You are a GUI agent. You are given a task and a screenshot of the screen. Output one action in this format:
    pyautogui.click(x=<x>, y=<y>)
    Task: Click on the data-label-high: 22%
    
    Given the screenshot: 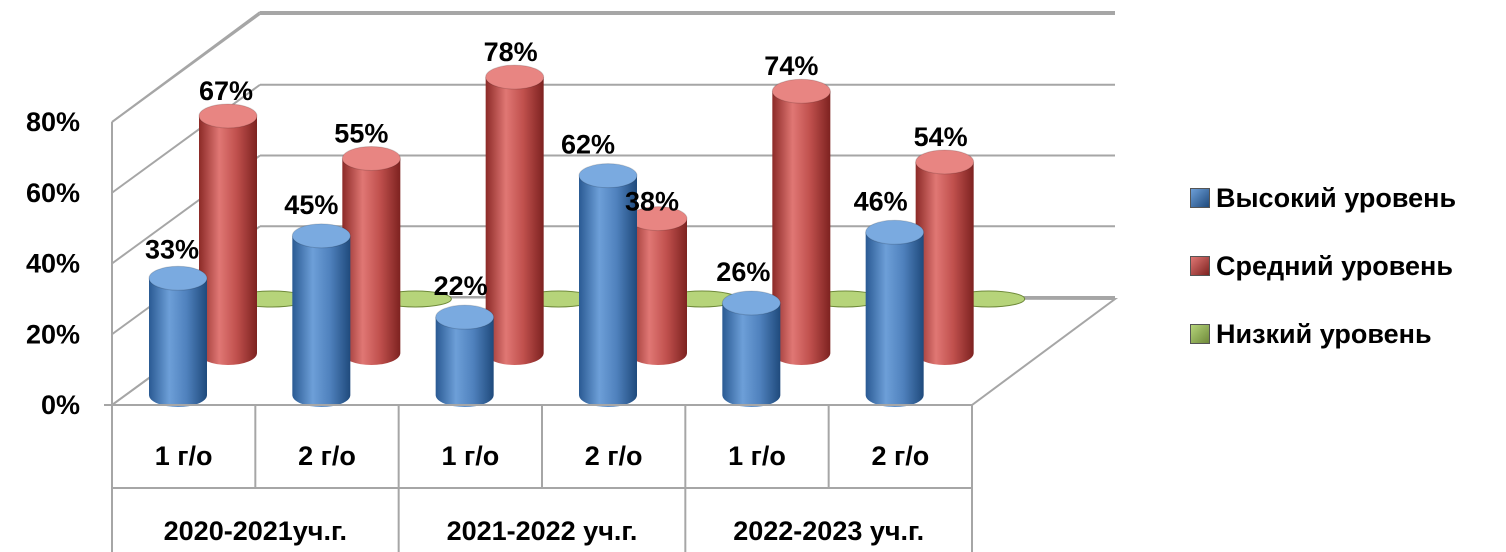 What is the action you would take?
    pyautogui.click(x=461, y=286)
    